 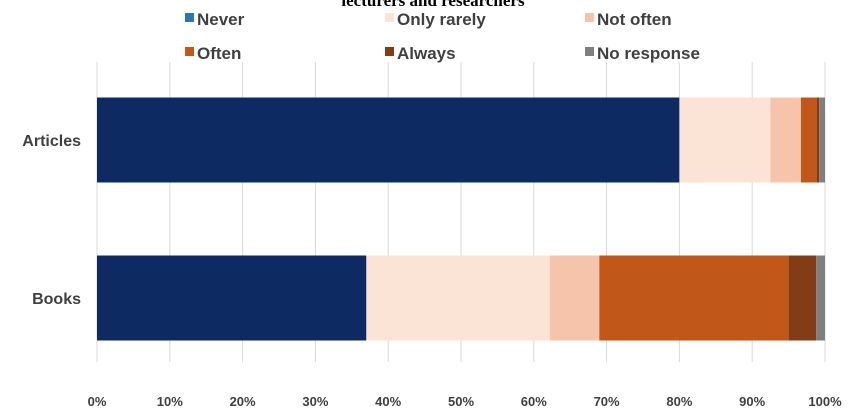 What do you see at coordinates (51, 220) in the screenshot?
I see `category-labels: Articles Books` at bounding box center [51, 220].